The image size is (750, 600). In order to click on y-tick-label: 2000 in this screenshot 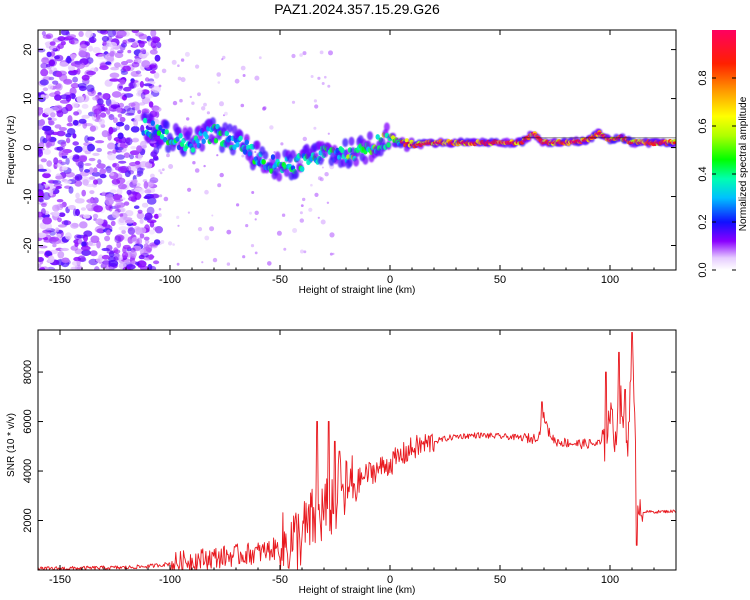, I will do `click(28, 520)`.